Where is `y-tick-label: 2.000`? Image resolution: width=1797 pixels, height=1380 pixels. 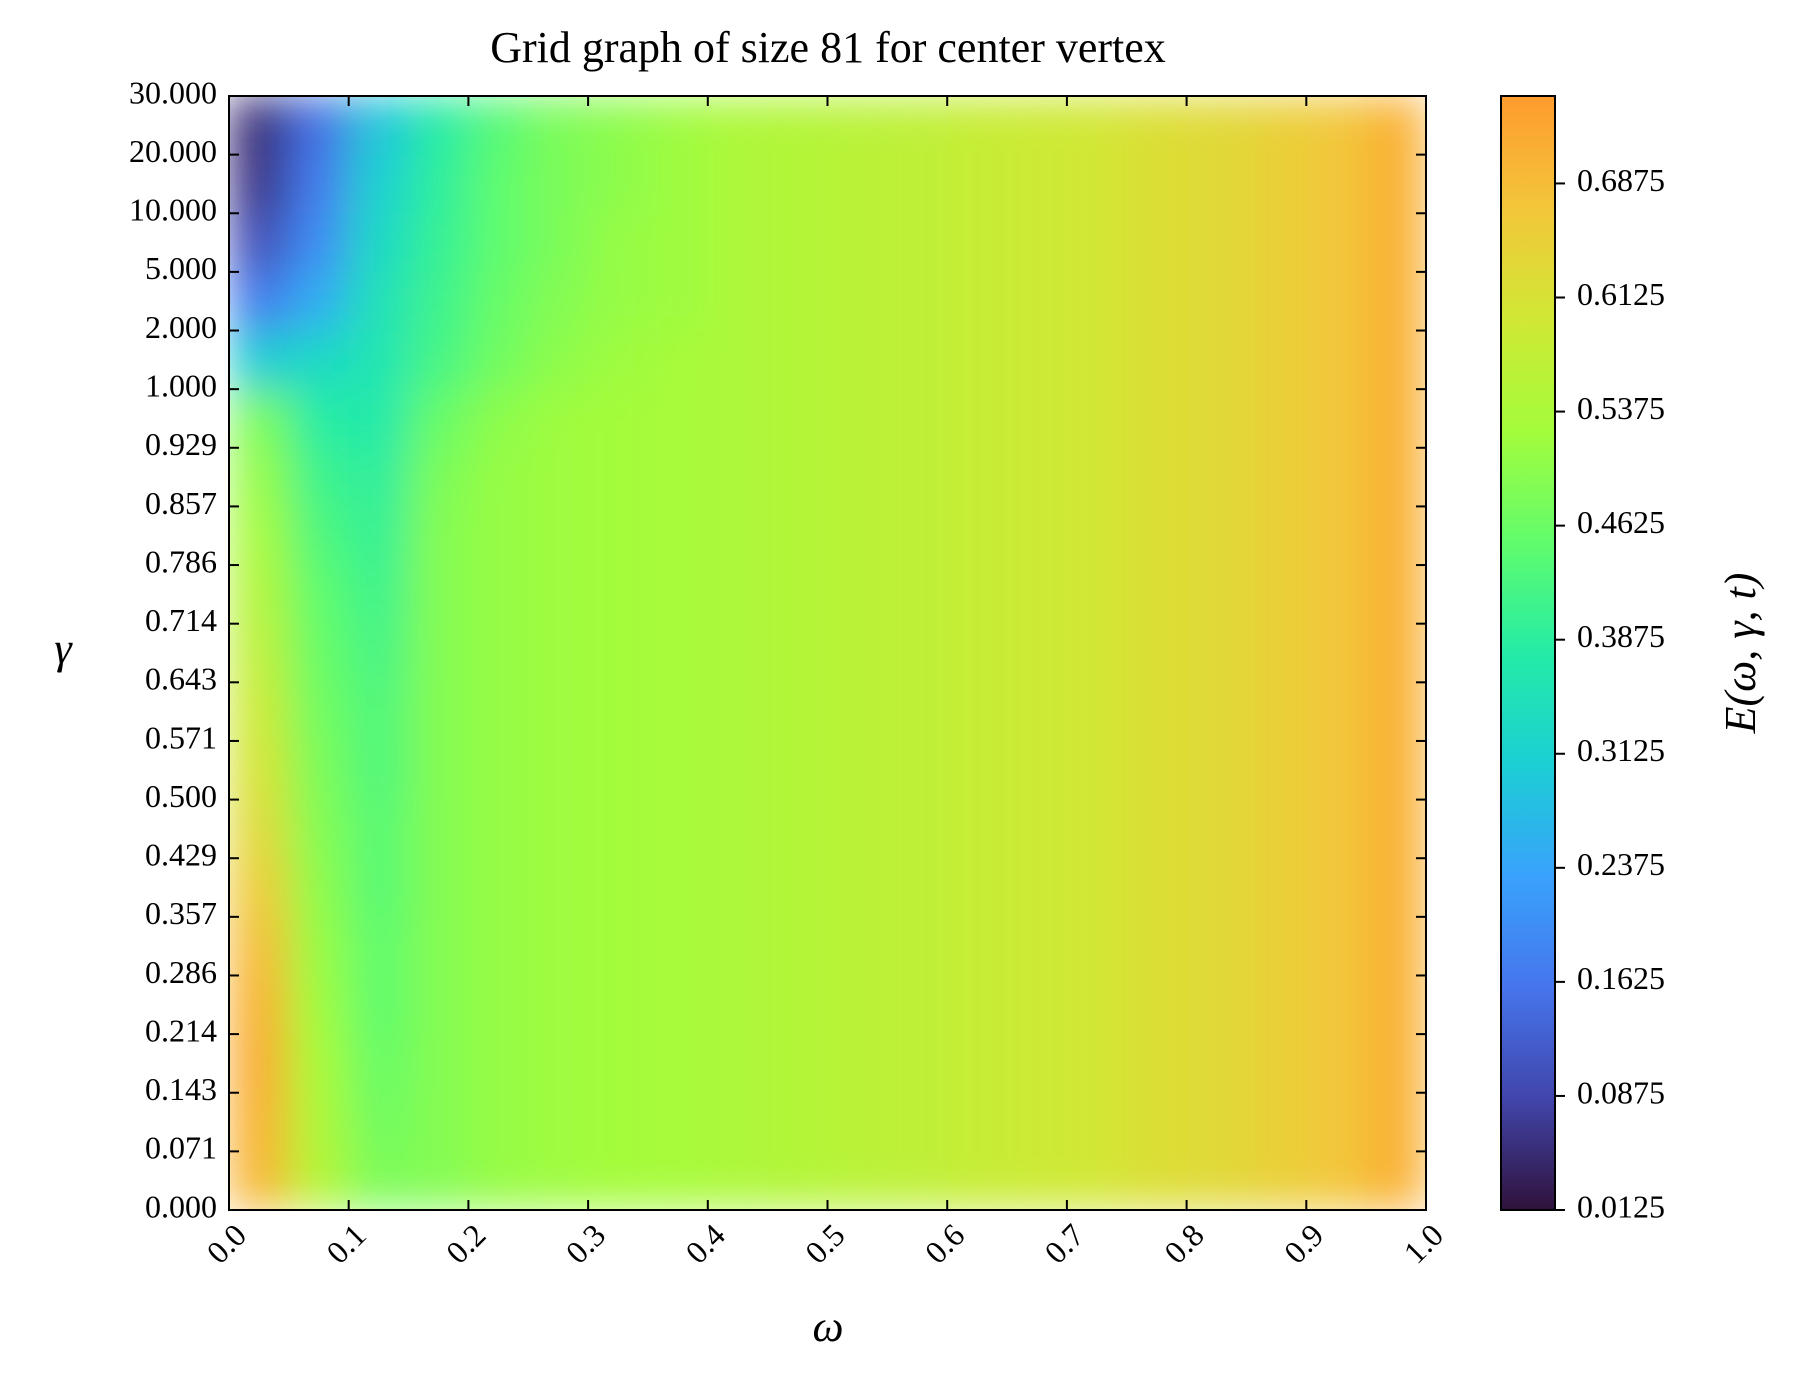
y-tick-label: 2.000 is located at coordinates (181, 327).